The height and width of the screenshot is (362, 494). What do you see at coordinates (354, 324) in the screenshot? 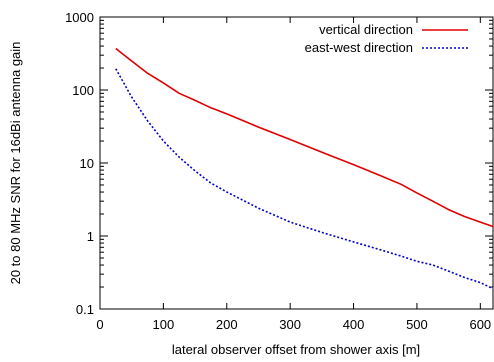
I see `x-tick-label: 400` at bounding box center [354, 324].